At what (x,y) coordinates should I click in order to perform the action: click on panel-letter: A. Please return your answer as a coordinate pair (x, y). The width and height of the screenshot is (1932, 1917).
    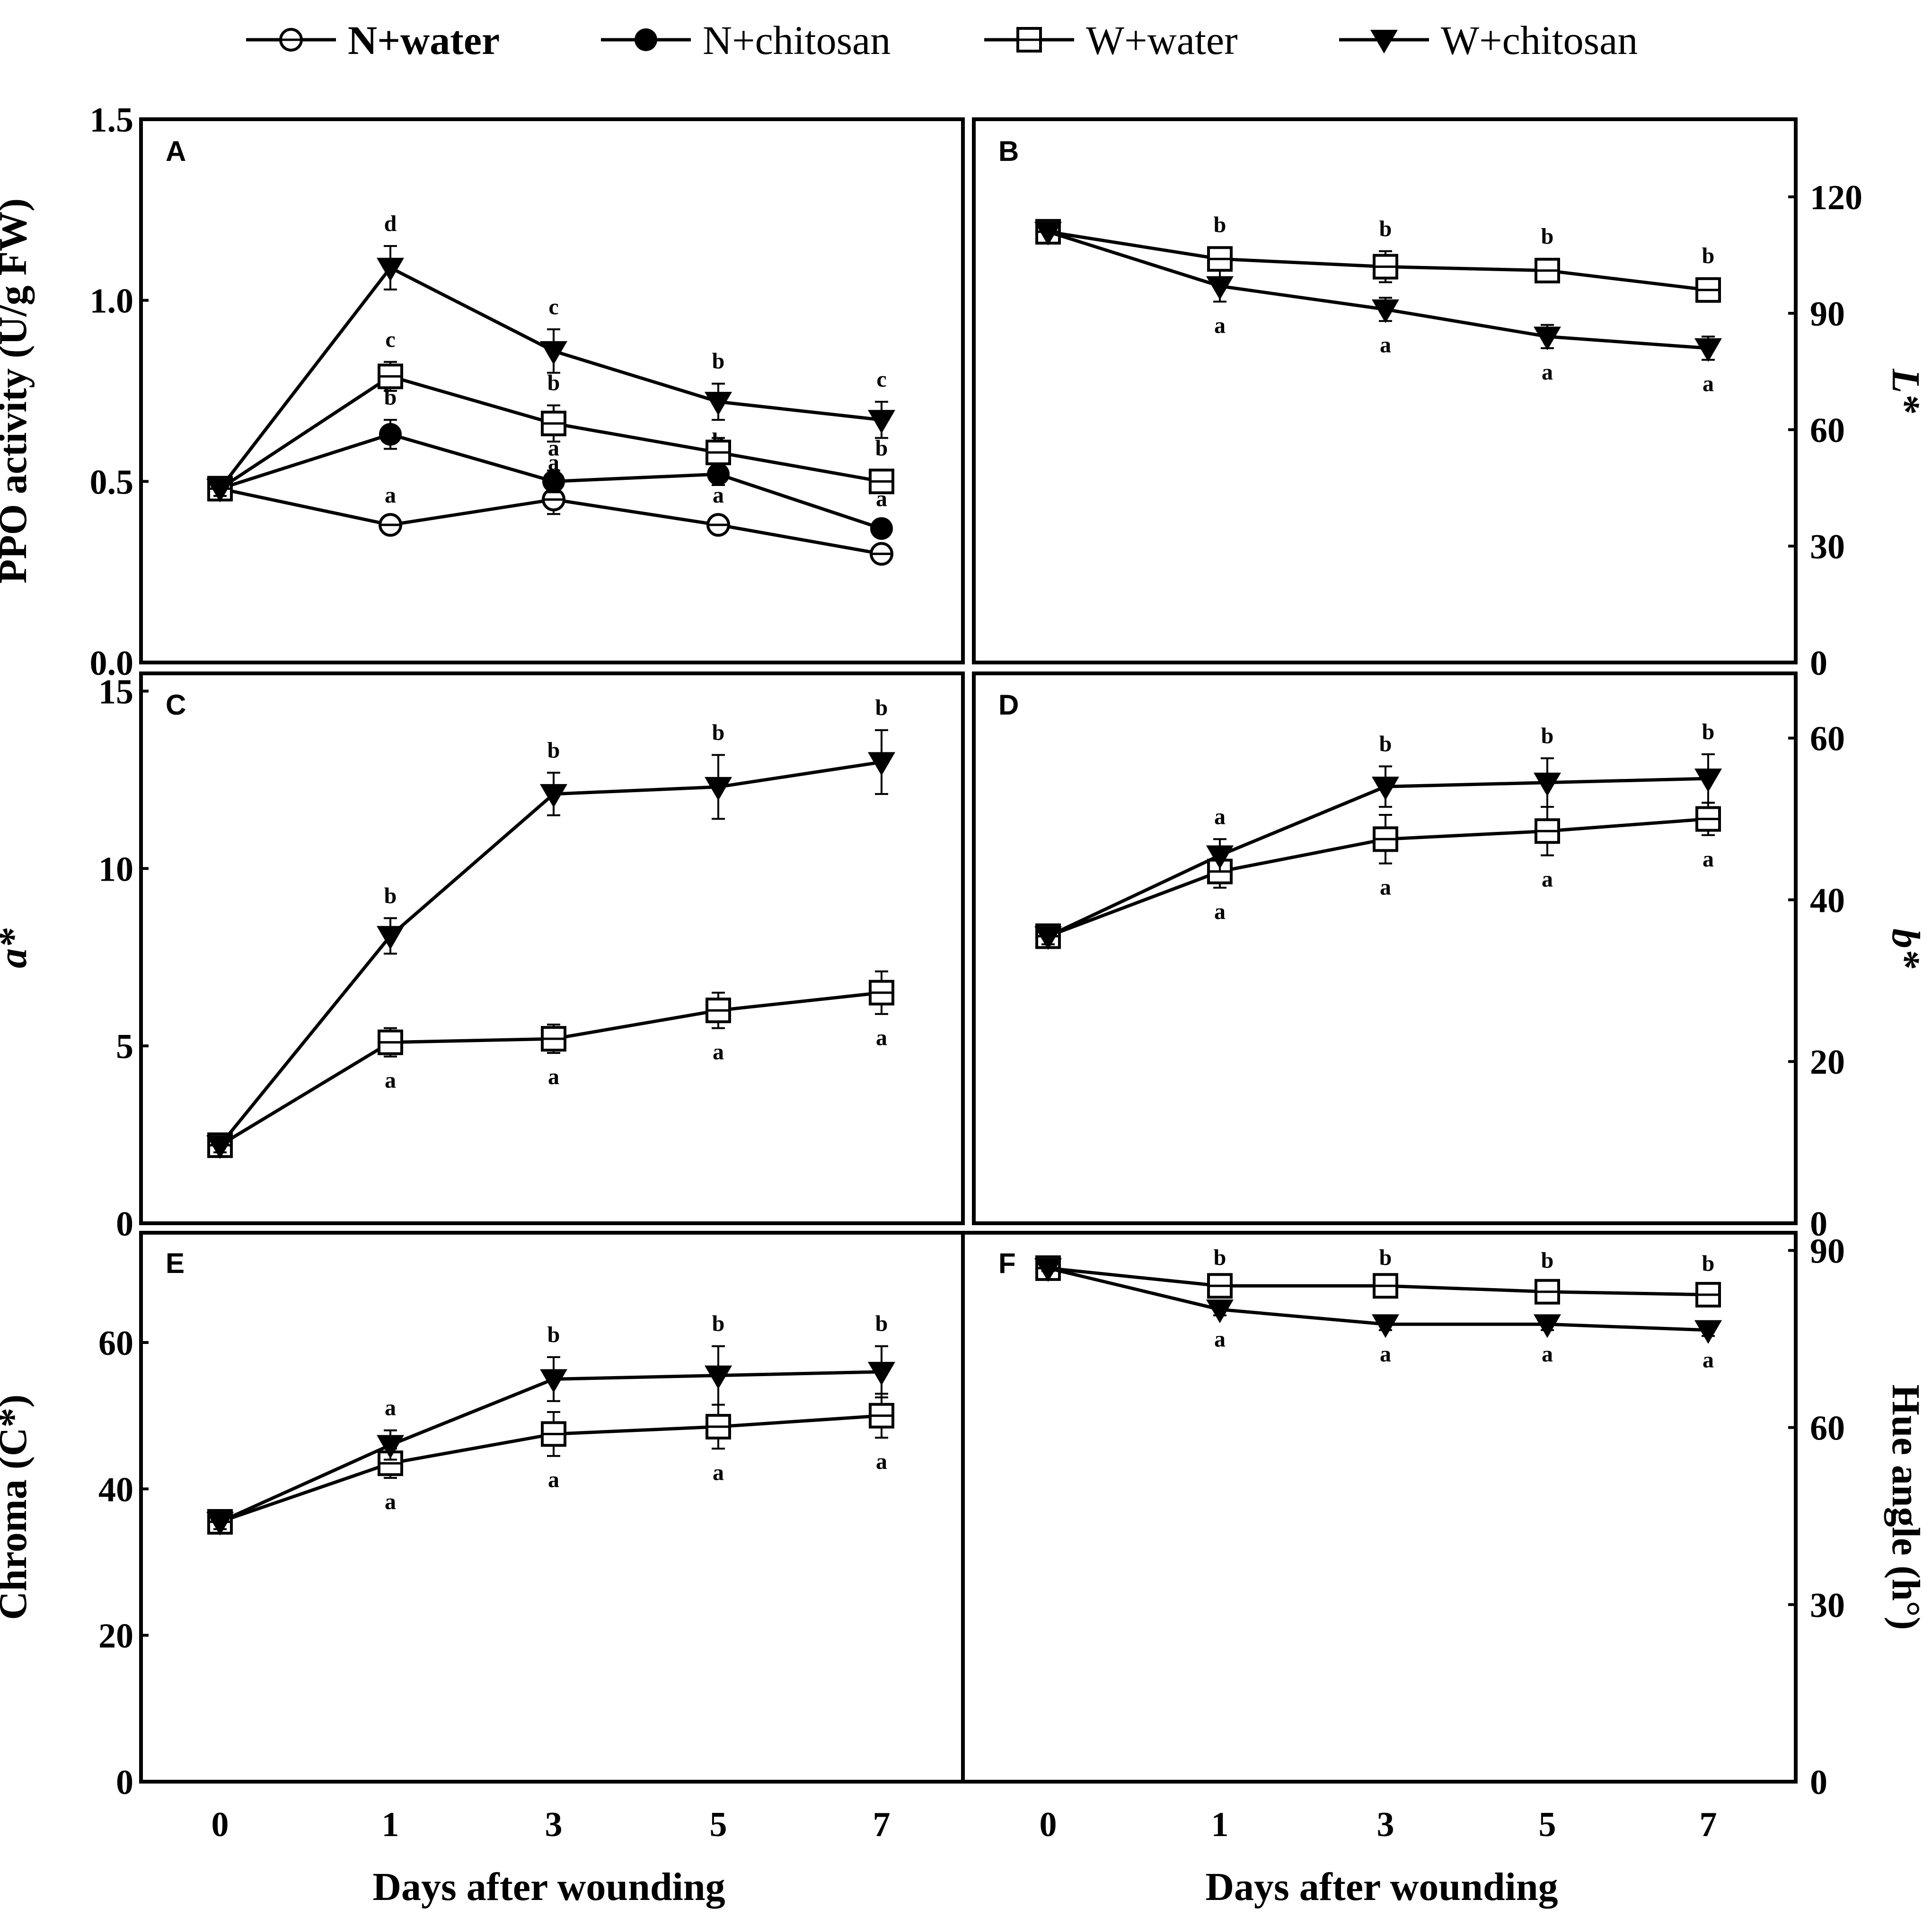
    Looking at the image, I should click on (176, 151).